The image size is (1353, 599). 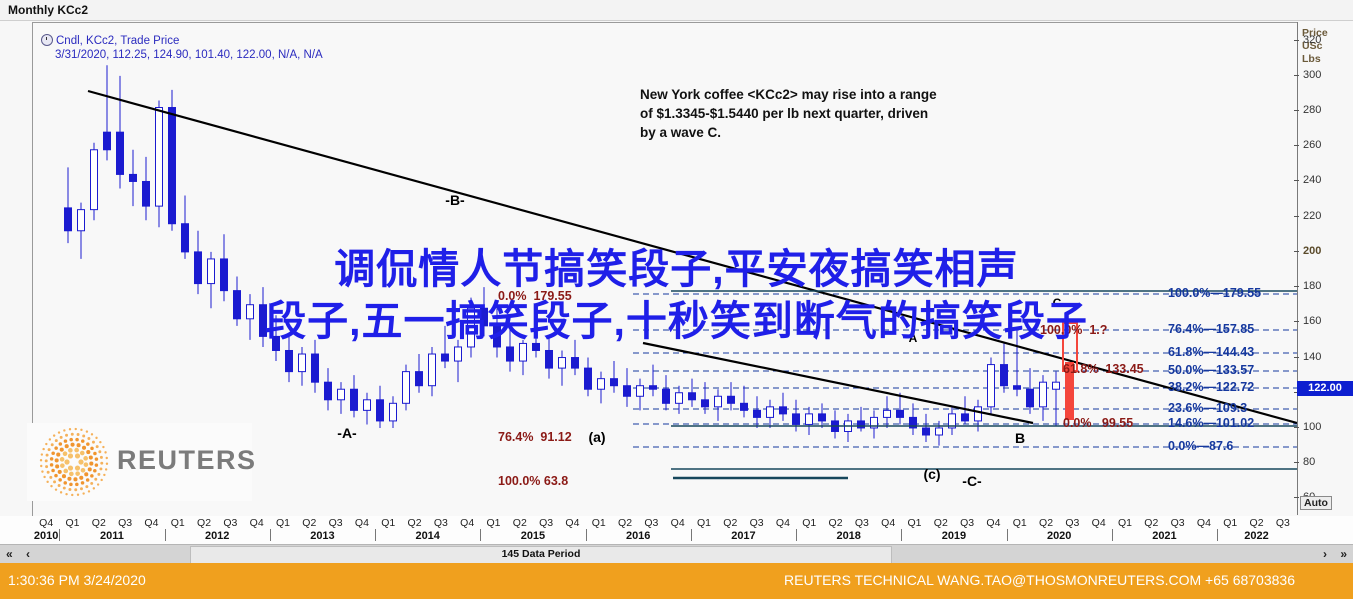 I want to click on price-tick-label: 100, so click(x=1312, y=426).